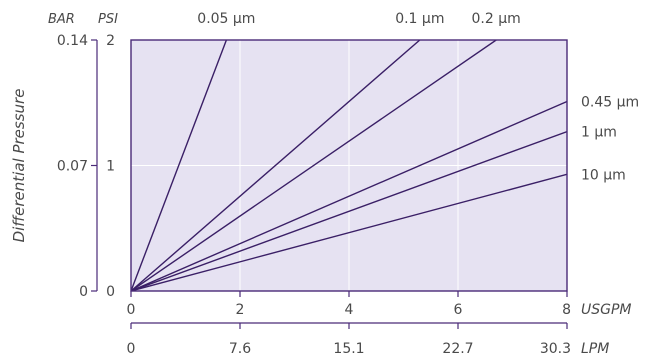  Describe the element at coordinates (610, 102) in the screenshot. I see `series-label: 0.45 µm` at that location.